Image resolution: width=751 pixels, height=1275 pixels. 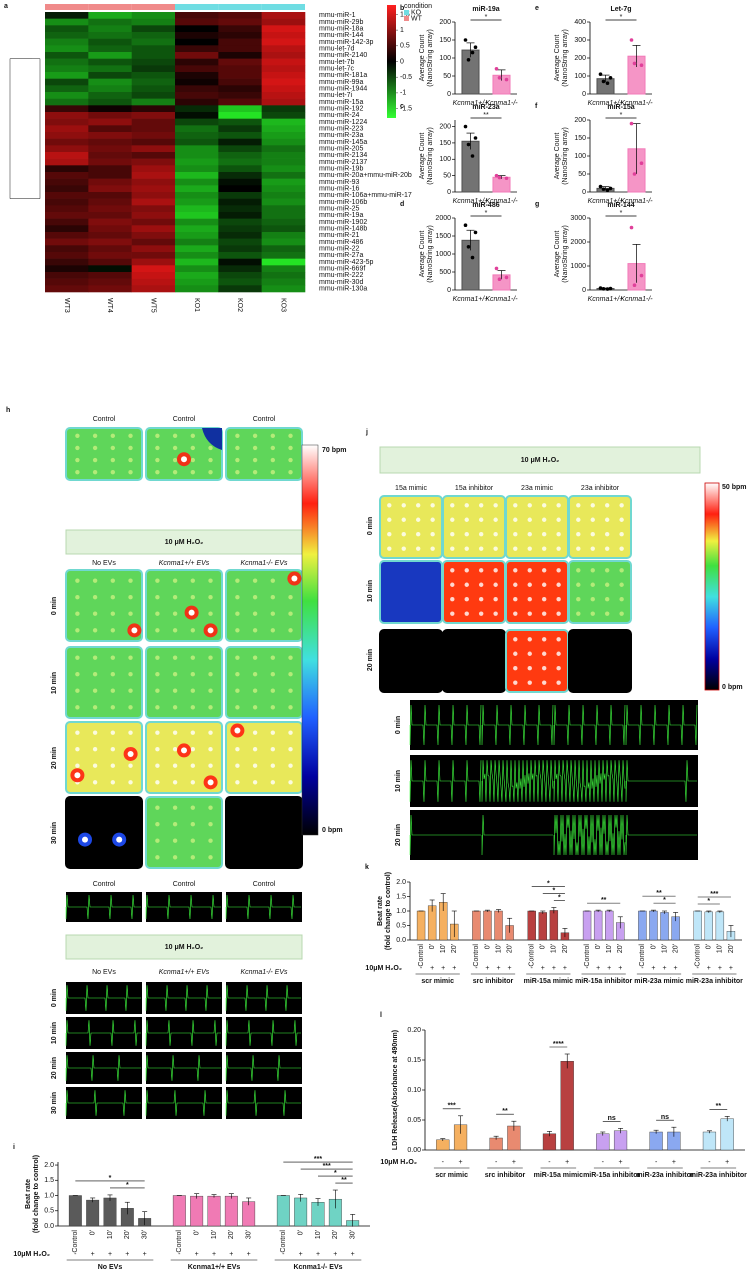 I want to click on row-label: mmu-miR-99a, so click(x=341, y=82).